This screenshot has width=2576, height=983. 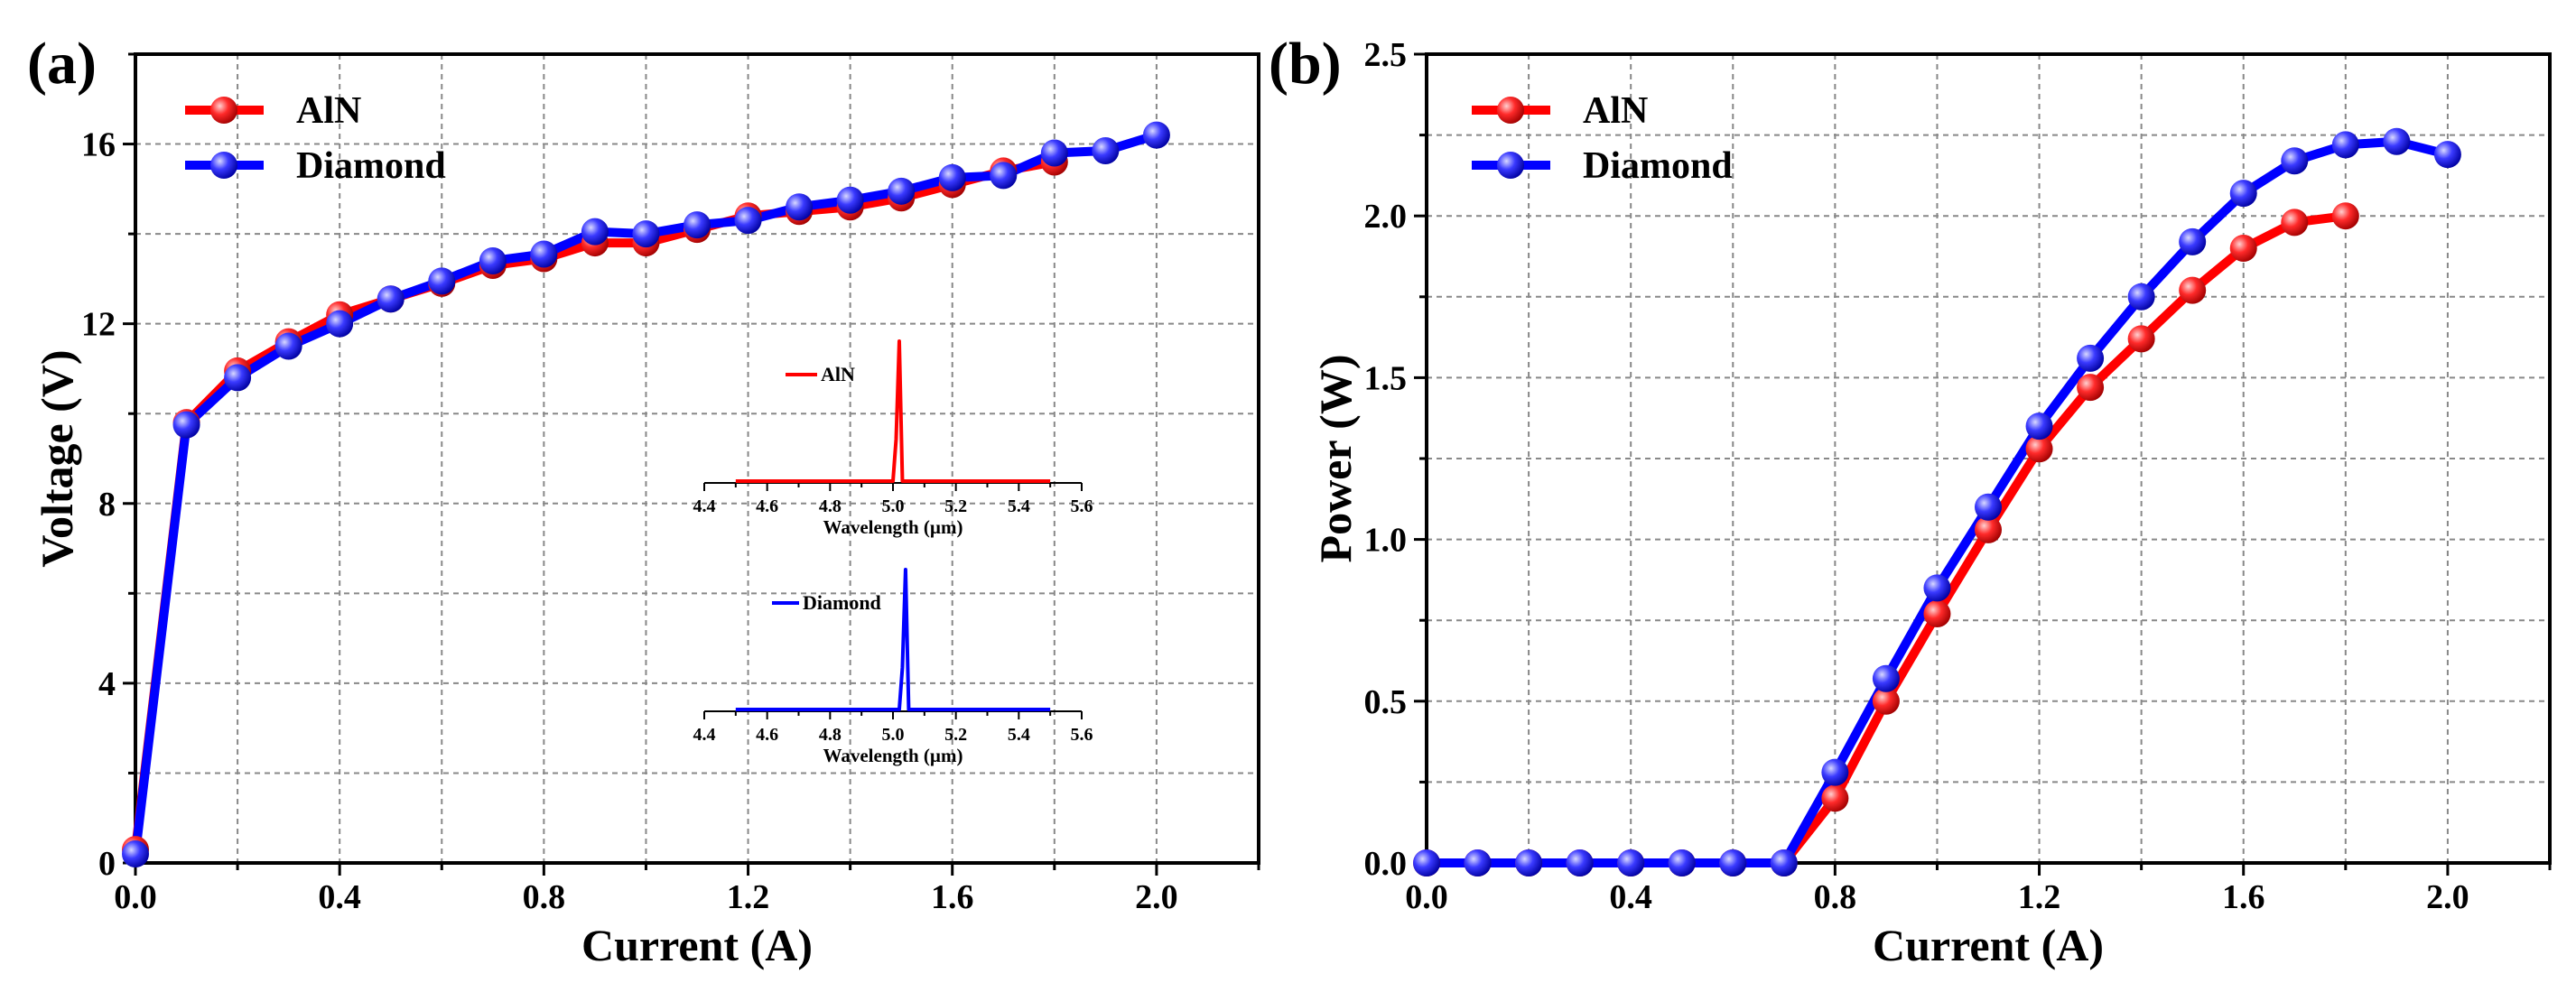 What do you see at coordinates (893, 438) in the screenshot?
I see `inset-aln: 4.4 4.6 4.8 5.0 5.2 5.4 5.6 Wavelength (µm) AlN` at bounding box center [893, 438].